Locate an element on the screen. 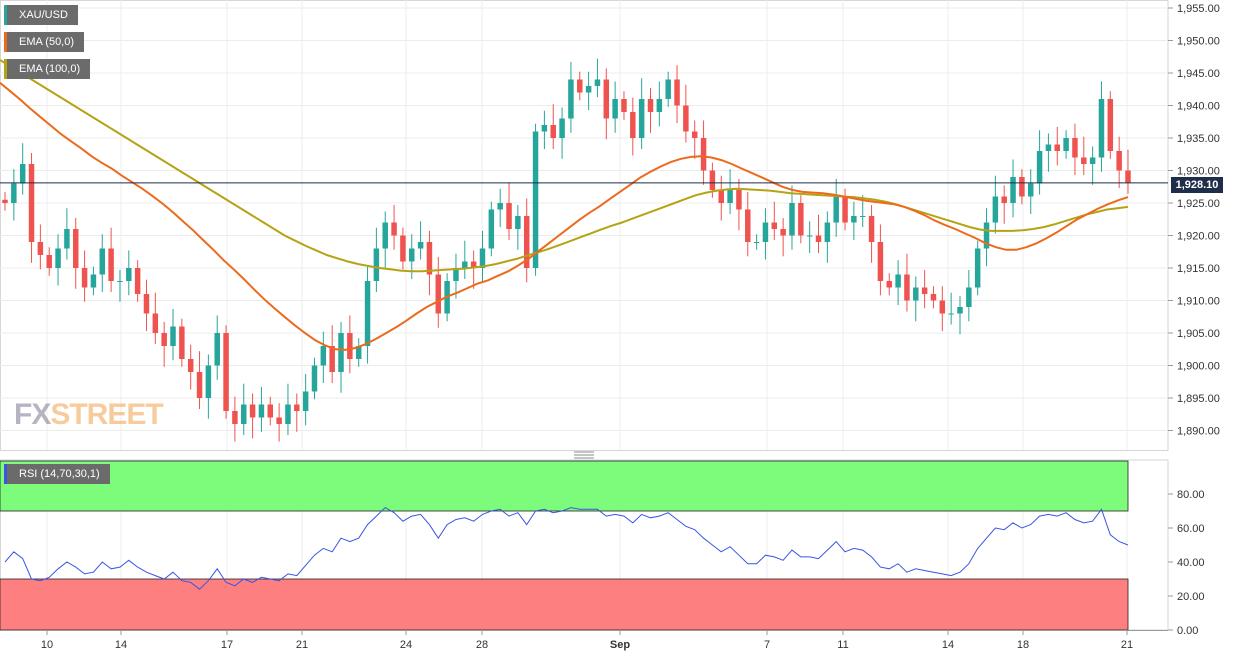 The image size is (1239, 656). legend-ema50: EMA (50,0) is located at coordinates (44, 42).